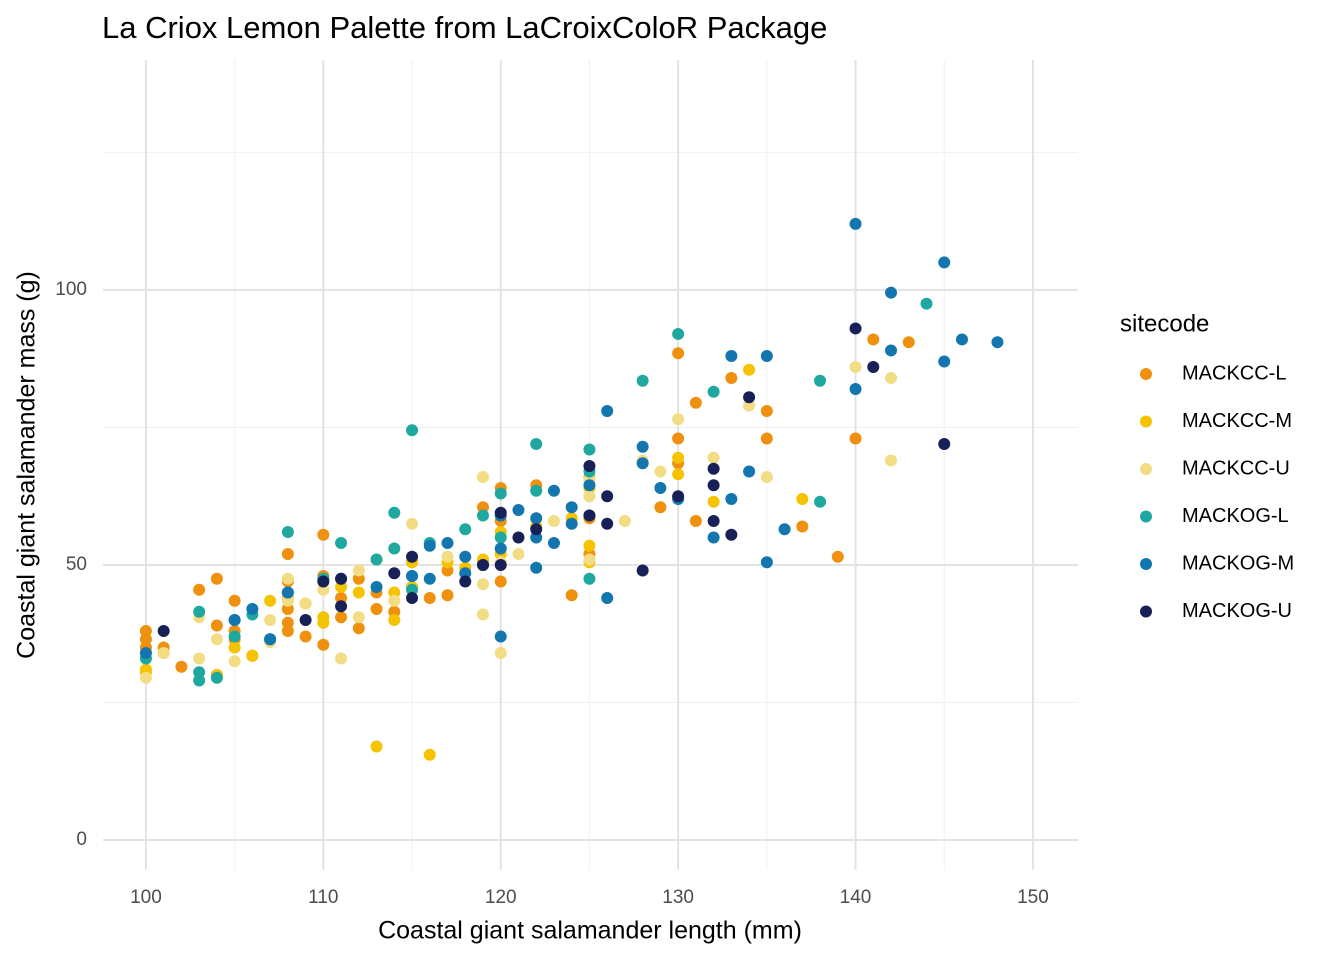 Image resolution: width=1344 pixels, height=960 pixels. I want to click on y-tick-label: 50, so click(76, 564).